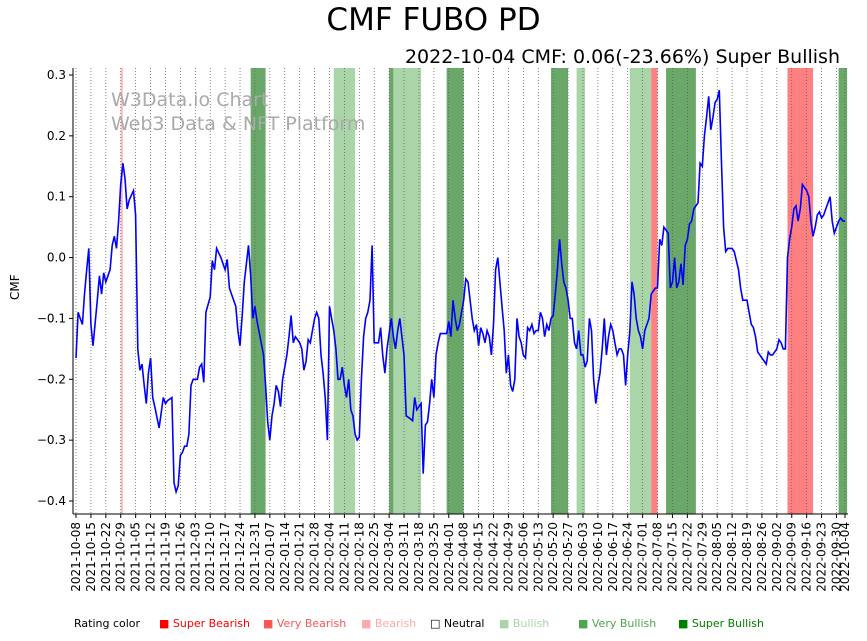  I want to click on legend-item-super-bullish: ■ Super Bullish, so click(721, 623).